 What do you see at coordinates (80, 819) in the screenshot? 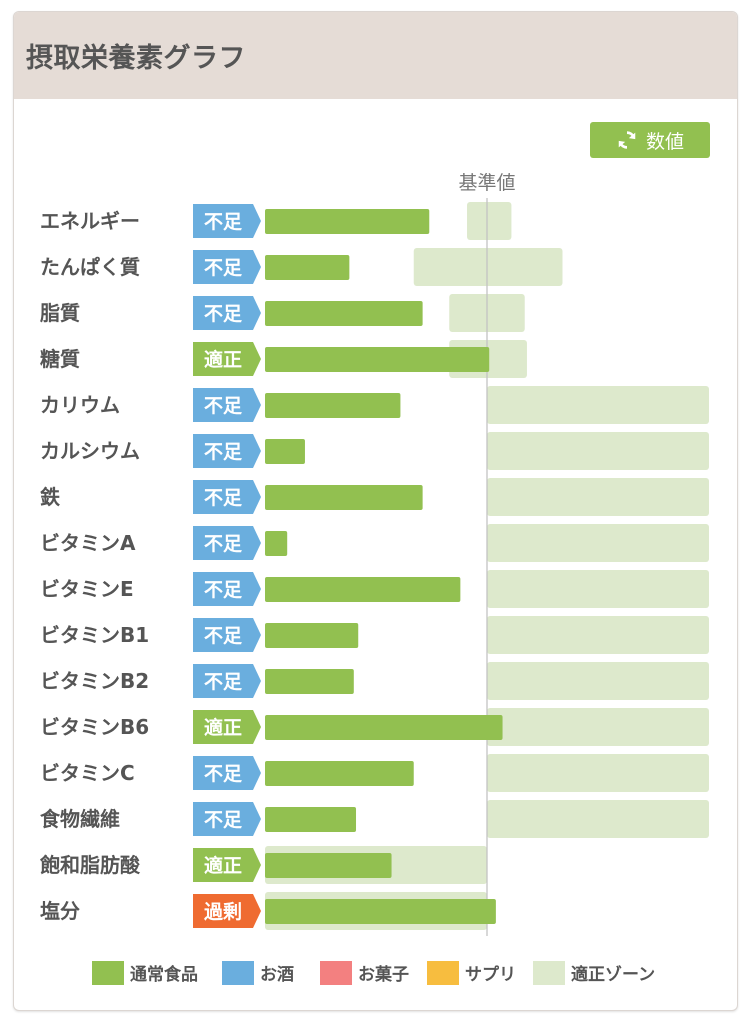
I see `nutrient-label: 食物繊維` at bounding box center [80, 819].